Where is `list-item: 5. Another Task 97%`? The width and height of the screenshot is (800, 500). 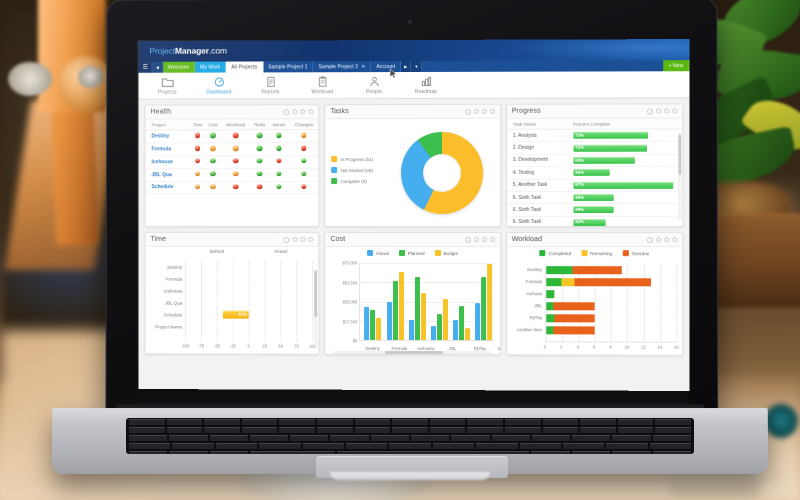
list-item: 5. Another Task 97% is located at coordinates (594, 185).